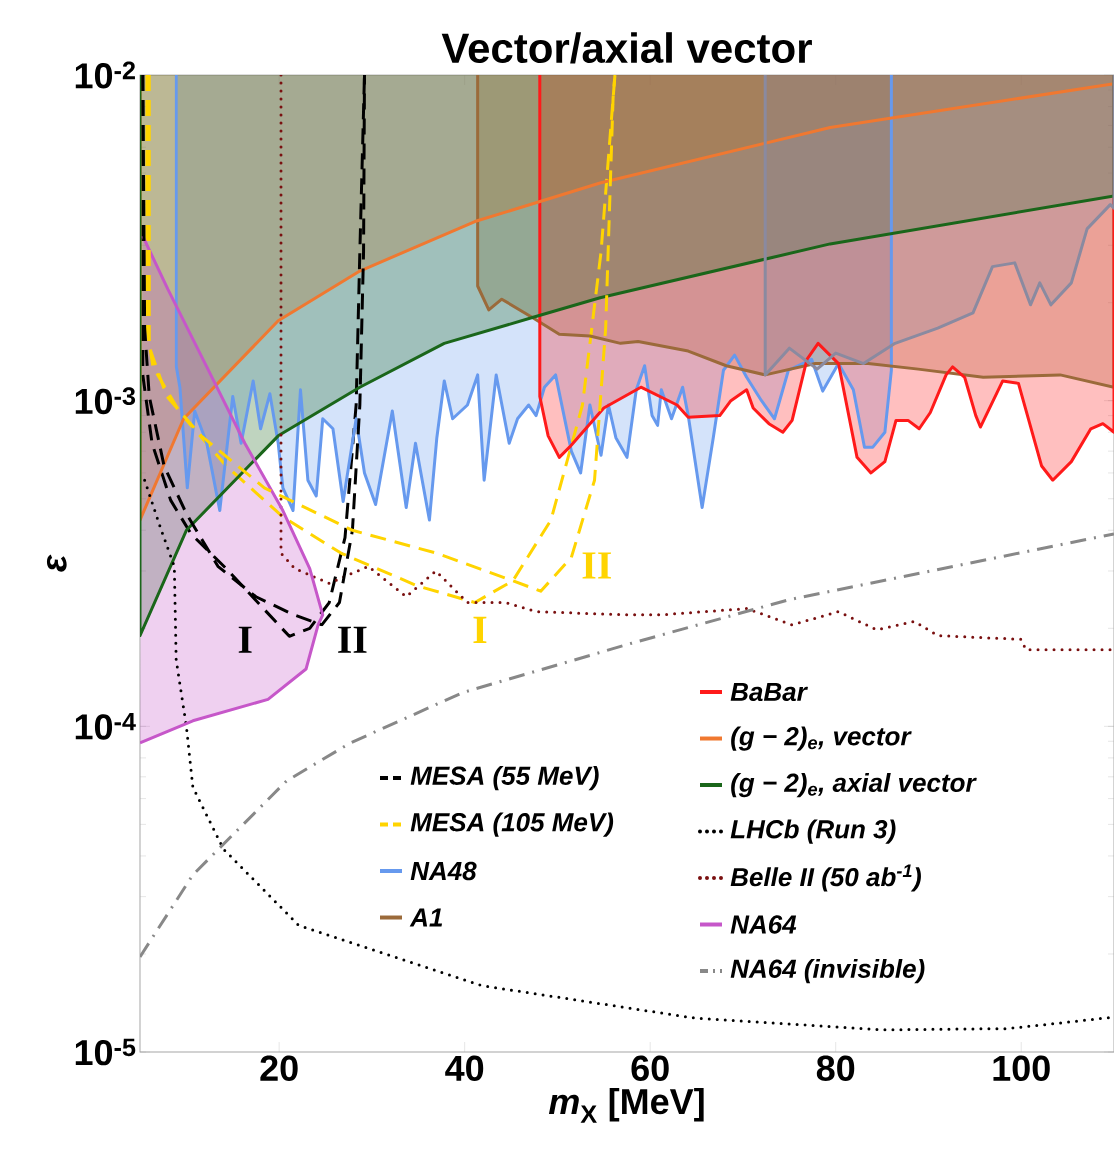 The image size is (1114, 1171). I want to click on legend-label: MESA (105 MeV), so click(512, 824).